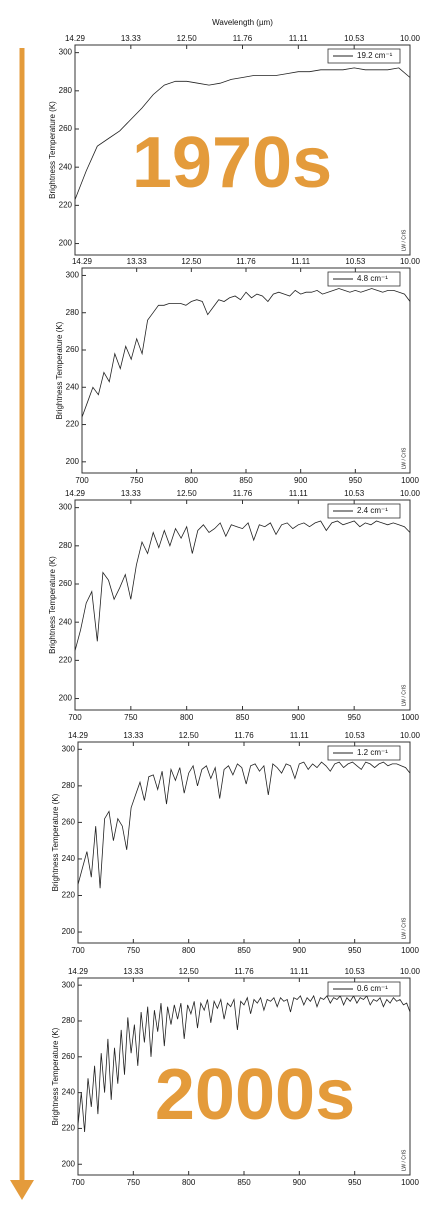 This screenshot has height=1216, width=429. What do you see at coordinates (372, 278) in the screenshot?
I see `legend-label: 4.8 cm⁻¹` at bounding box center [372, 278].